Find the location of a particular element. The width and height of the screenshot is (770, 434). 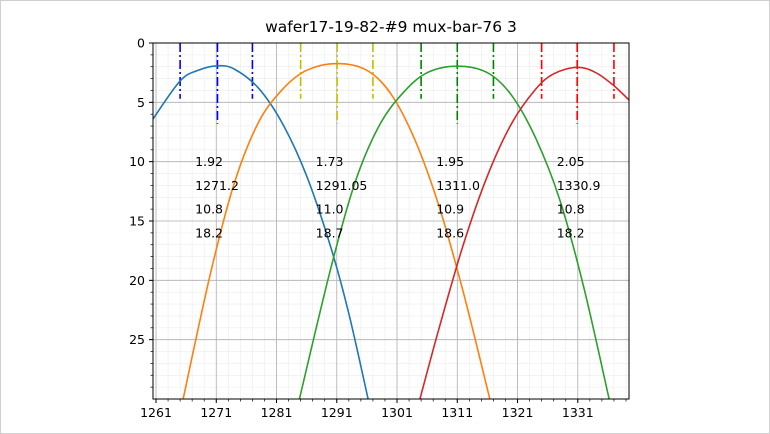

annotation-2-line-4: 18.7 is located at coordinates (330, 232).